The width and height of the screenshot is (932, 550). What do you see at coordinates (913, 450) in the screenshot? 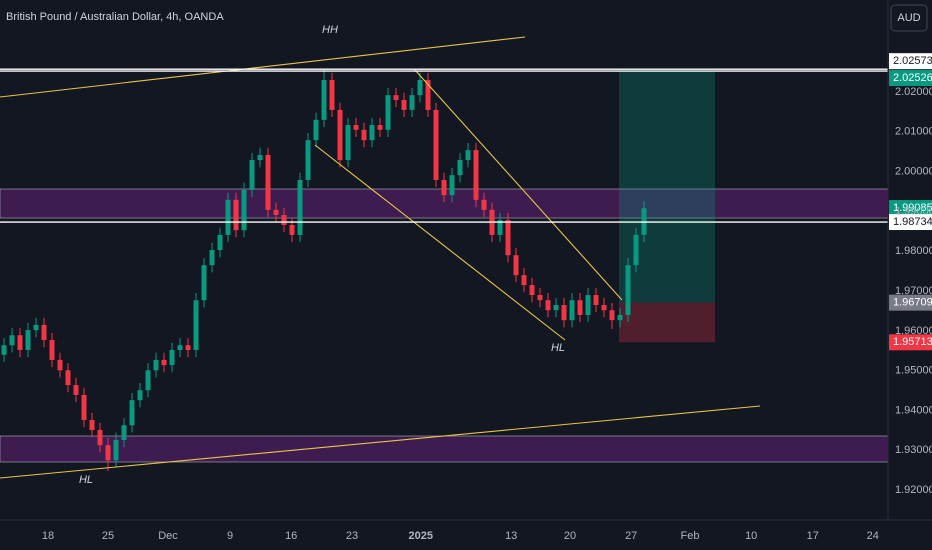
I see `y-tick-label: 1.93000` at bounding box center [913, 450].